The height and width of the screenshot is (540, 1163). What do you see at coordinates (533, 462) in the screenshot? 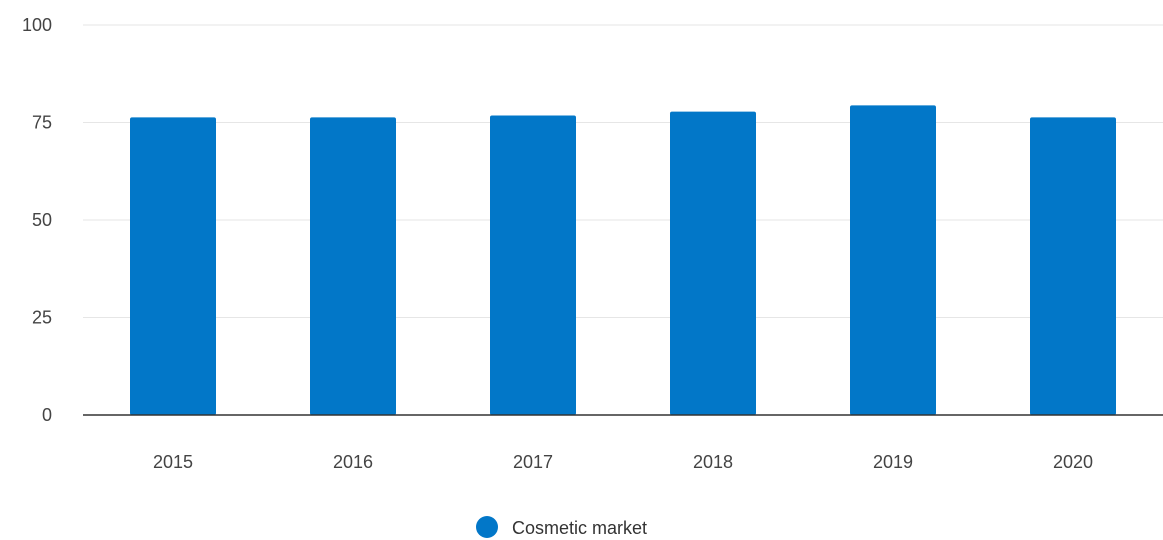
I see `x-tick-label: 2017` at bounding box center [533, 462].